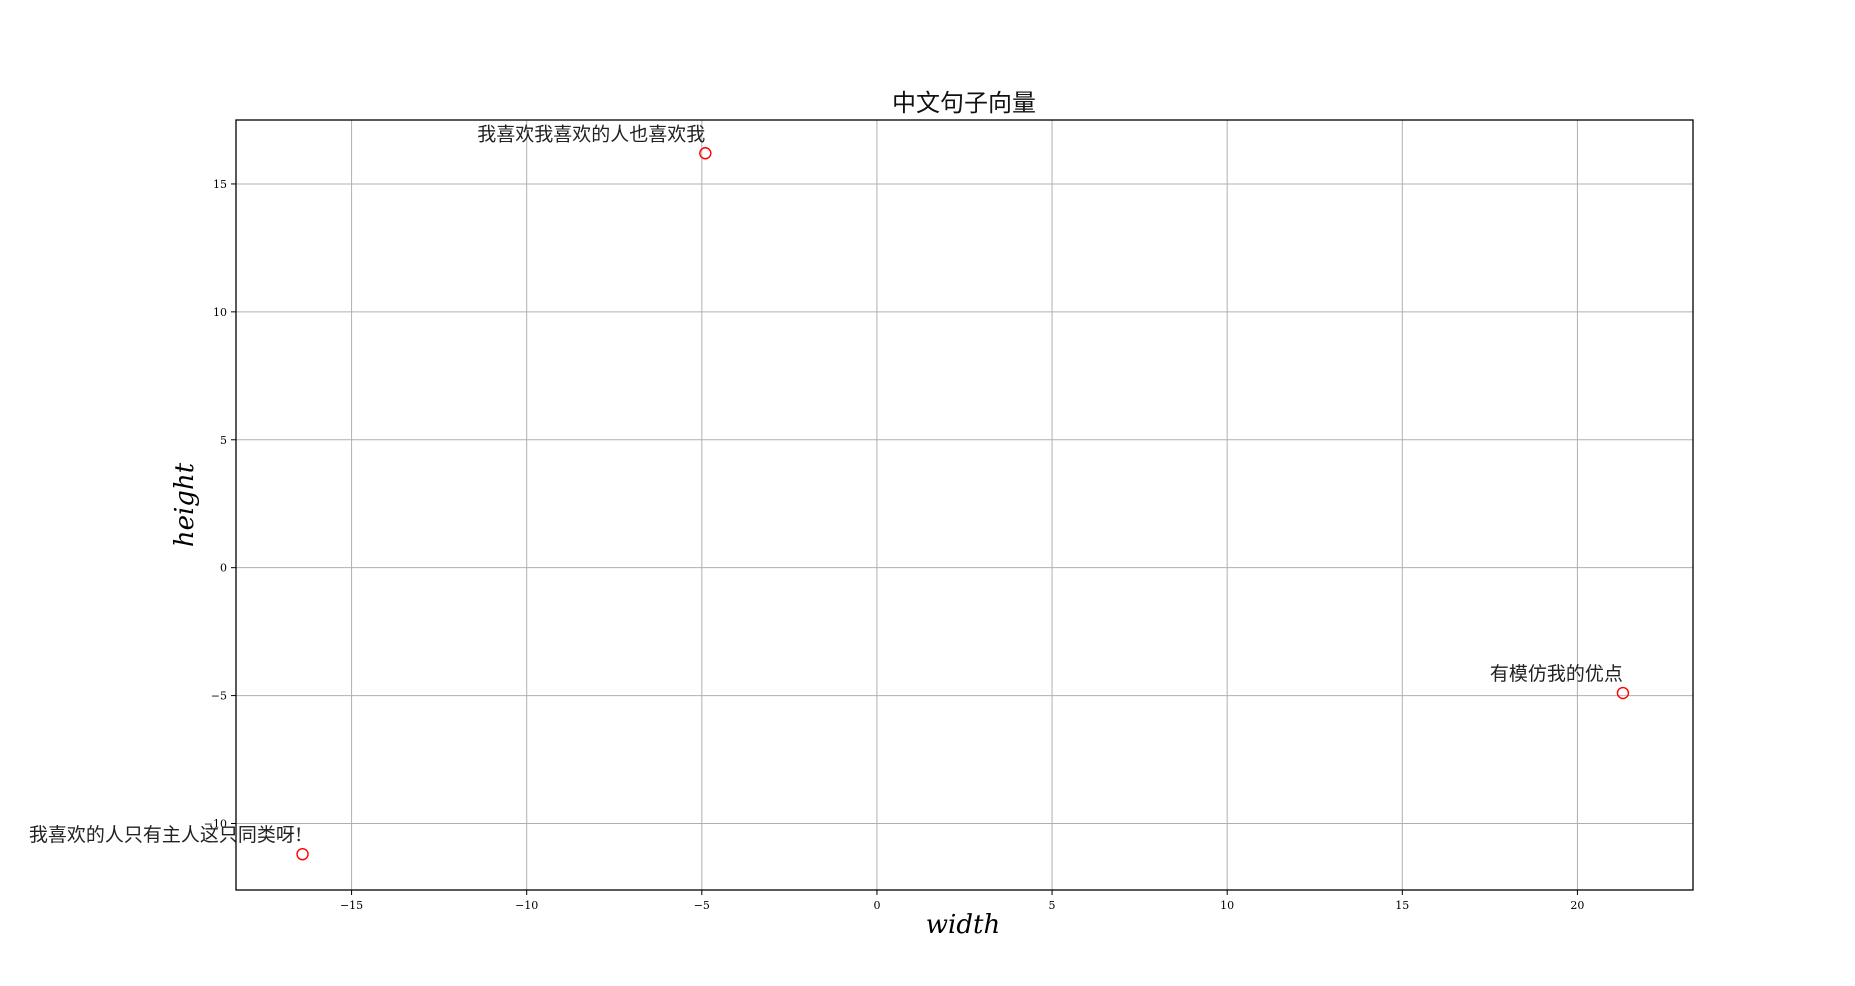 This screenshot has height=986, width=1855. Describe the element at coordinates (591, 134) in the screenshot. I see `data-point-label: 我喜欢我喜欢的人也喜欢我` at that location.